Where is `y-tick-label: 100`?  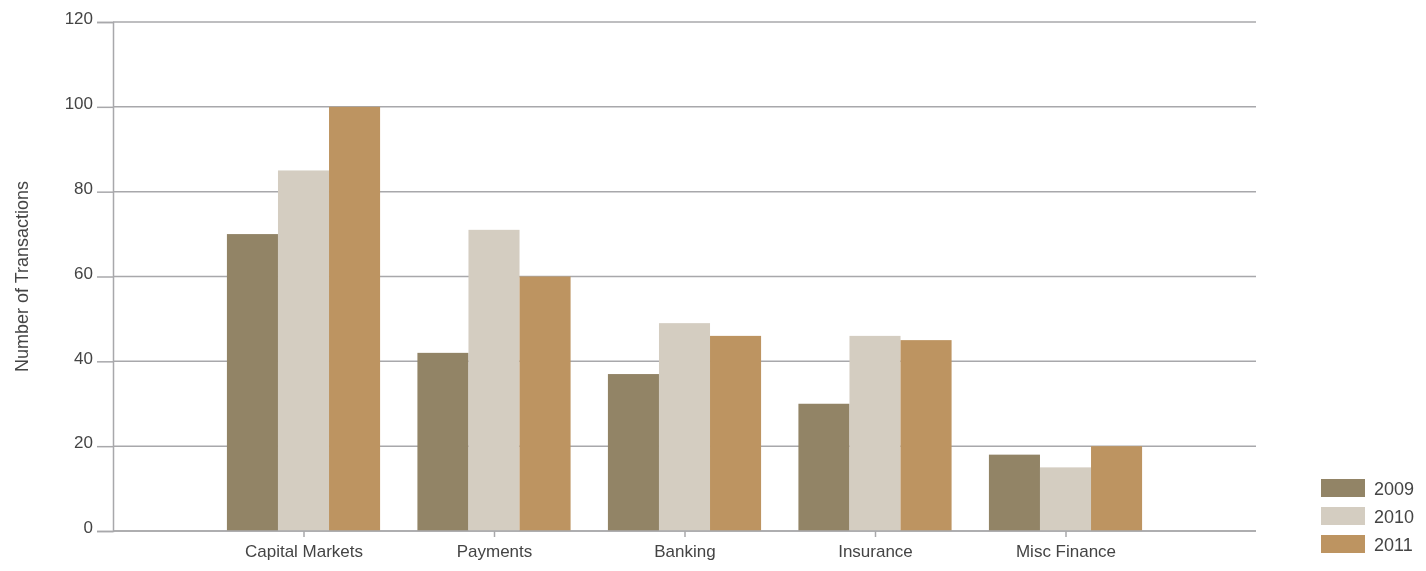
y-tick-label: 100 is located at coordinates (78, 104).